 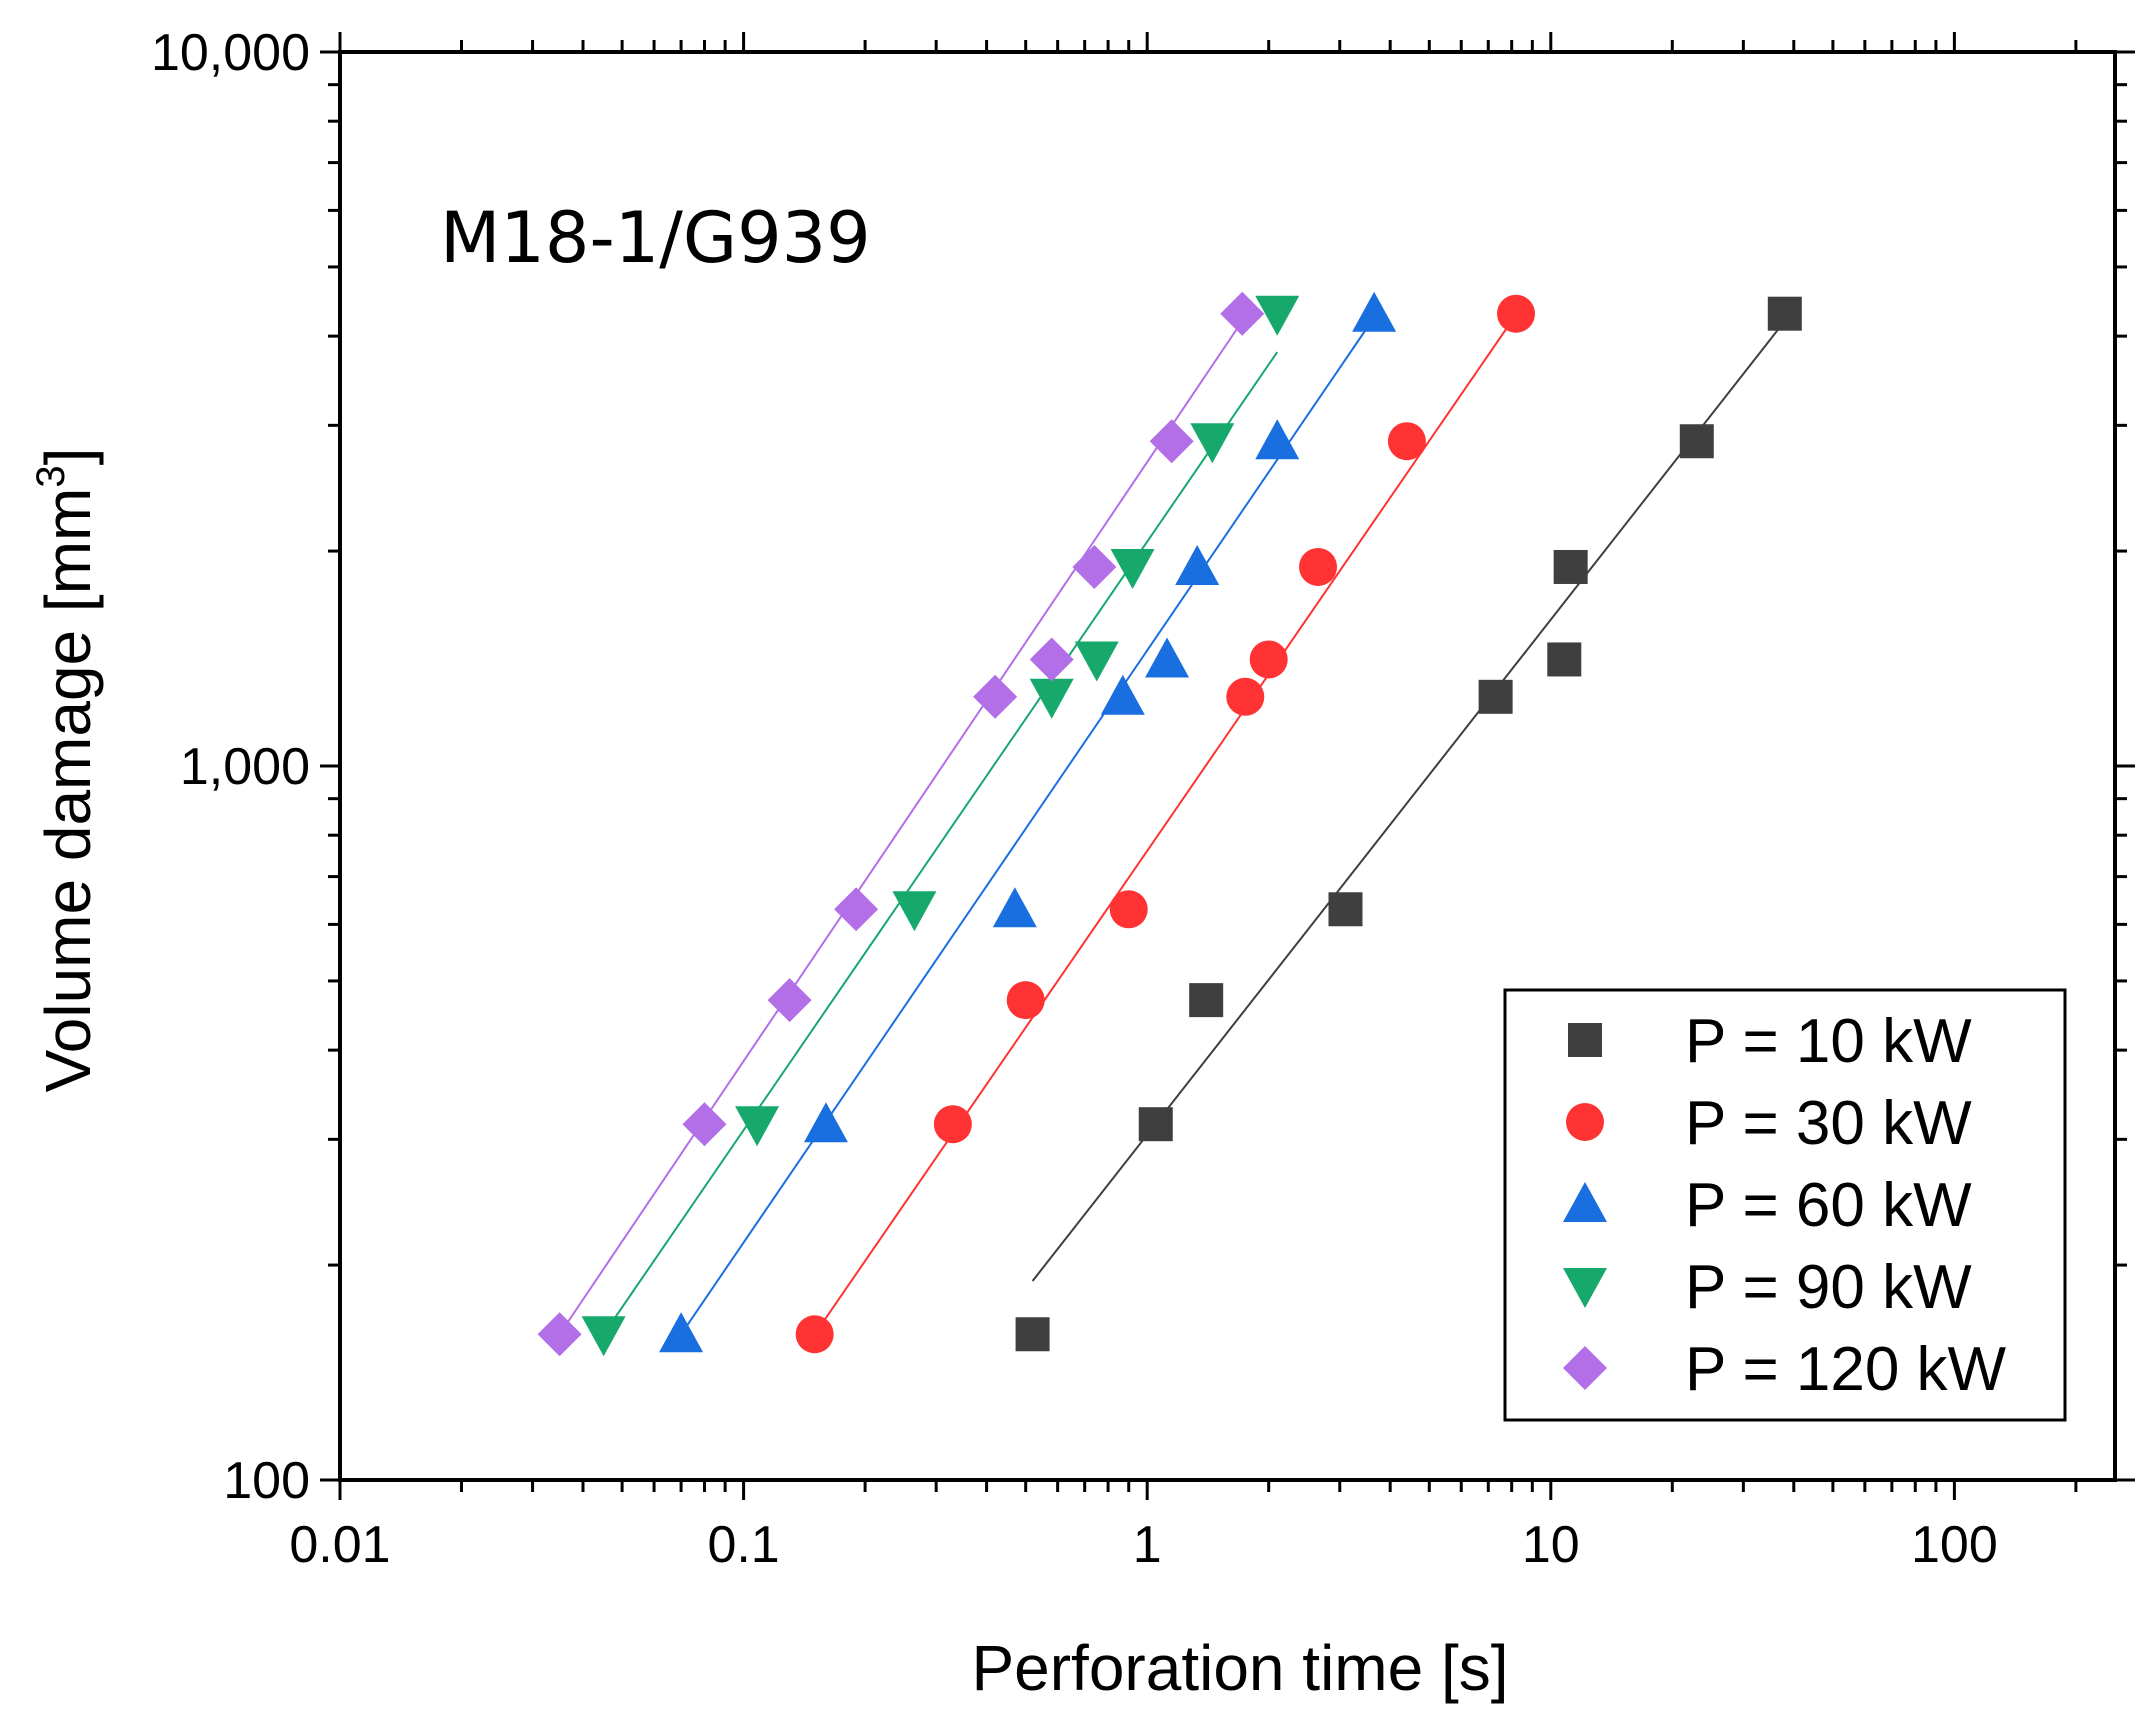 I want to click on x-tick-label: 100, so click(x=1954, y=1545).